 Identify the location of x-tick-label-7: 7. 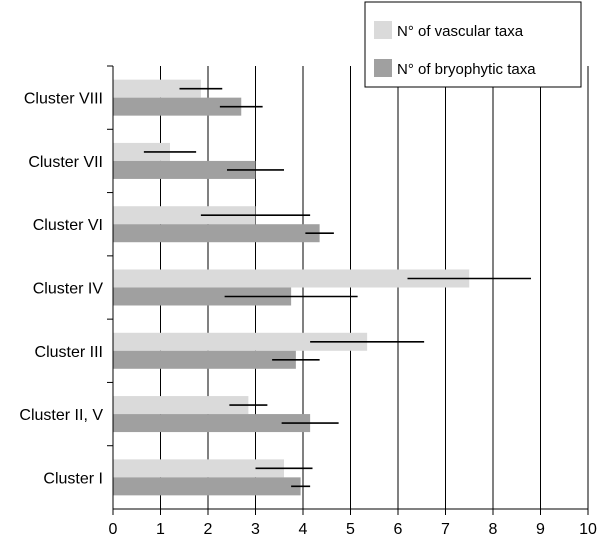
(445, 529).